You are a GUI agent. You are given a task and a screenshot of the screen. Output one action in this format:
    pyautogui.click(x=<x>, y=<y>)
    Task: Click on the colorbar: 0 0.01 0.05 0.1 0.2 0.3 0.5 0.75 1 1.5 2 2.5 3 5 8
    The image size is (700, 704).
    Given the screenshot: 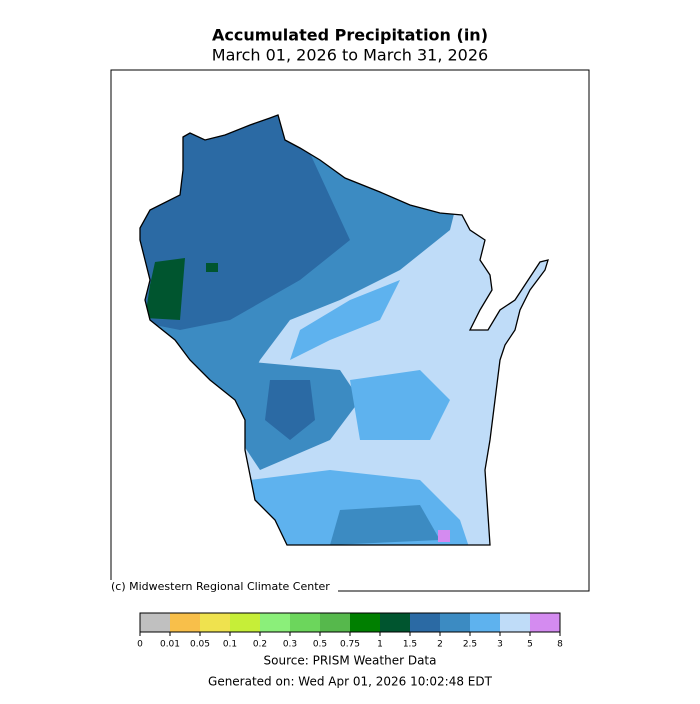 What is the action you would take?
    pyautogui.click(x=350, y=631)
    